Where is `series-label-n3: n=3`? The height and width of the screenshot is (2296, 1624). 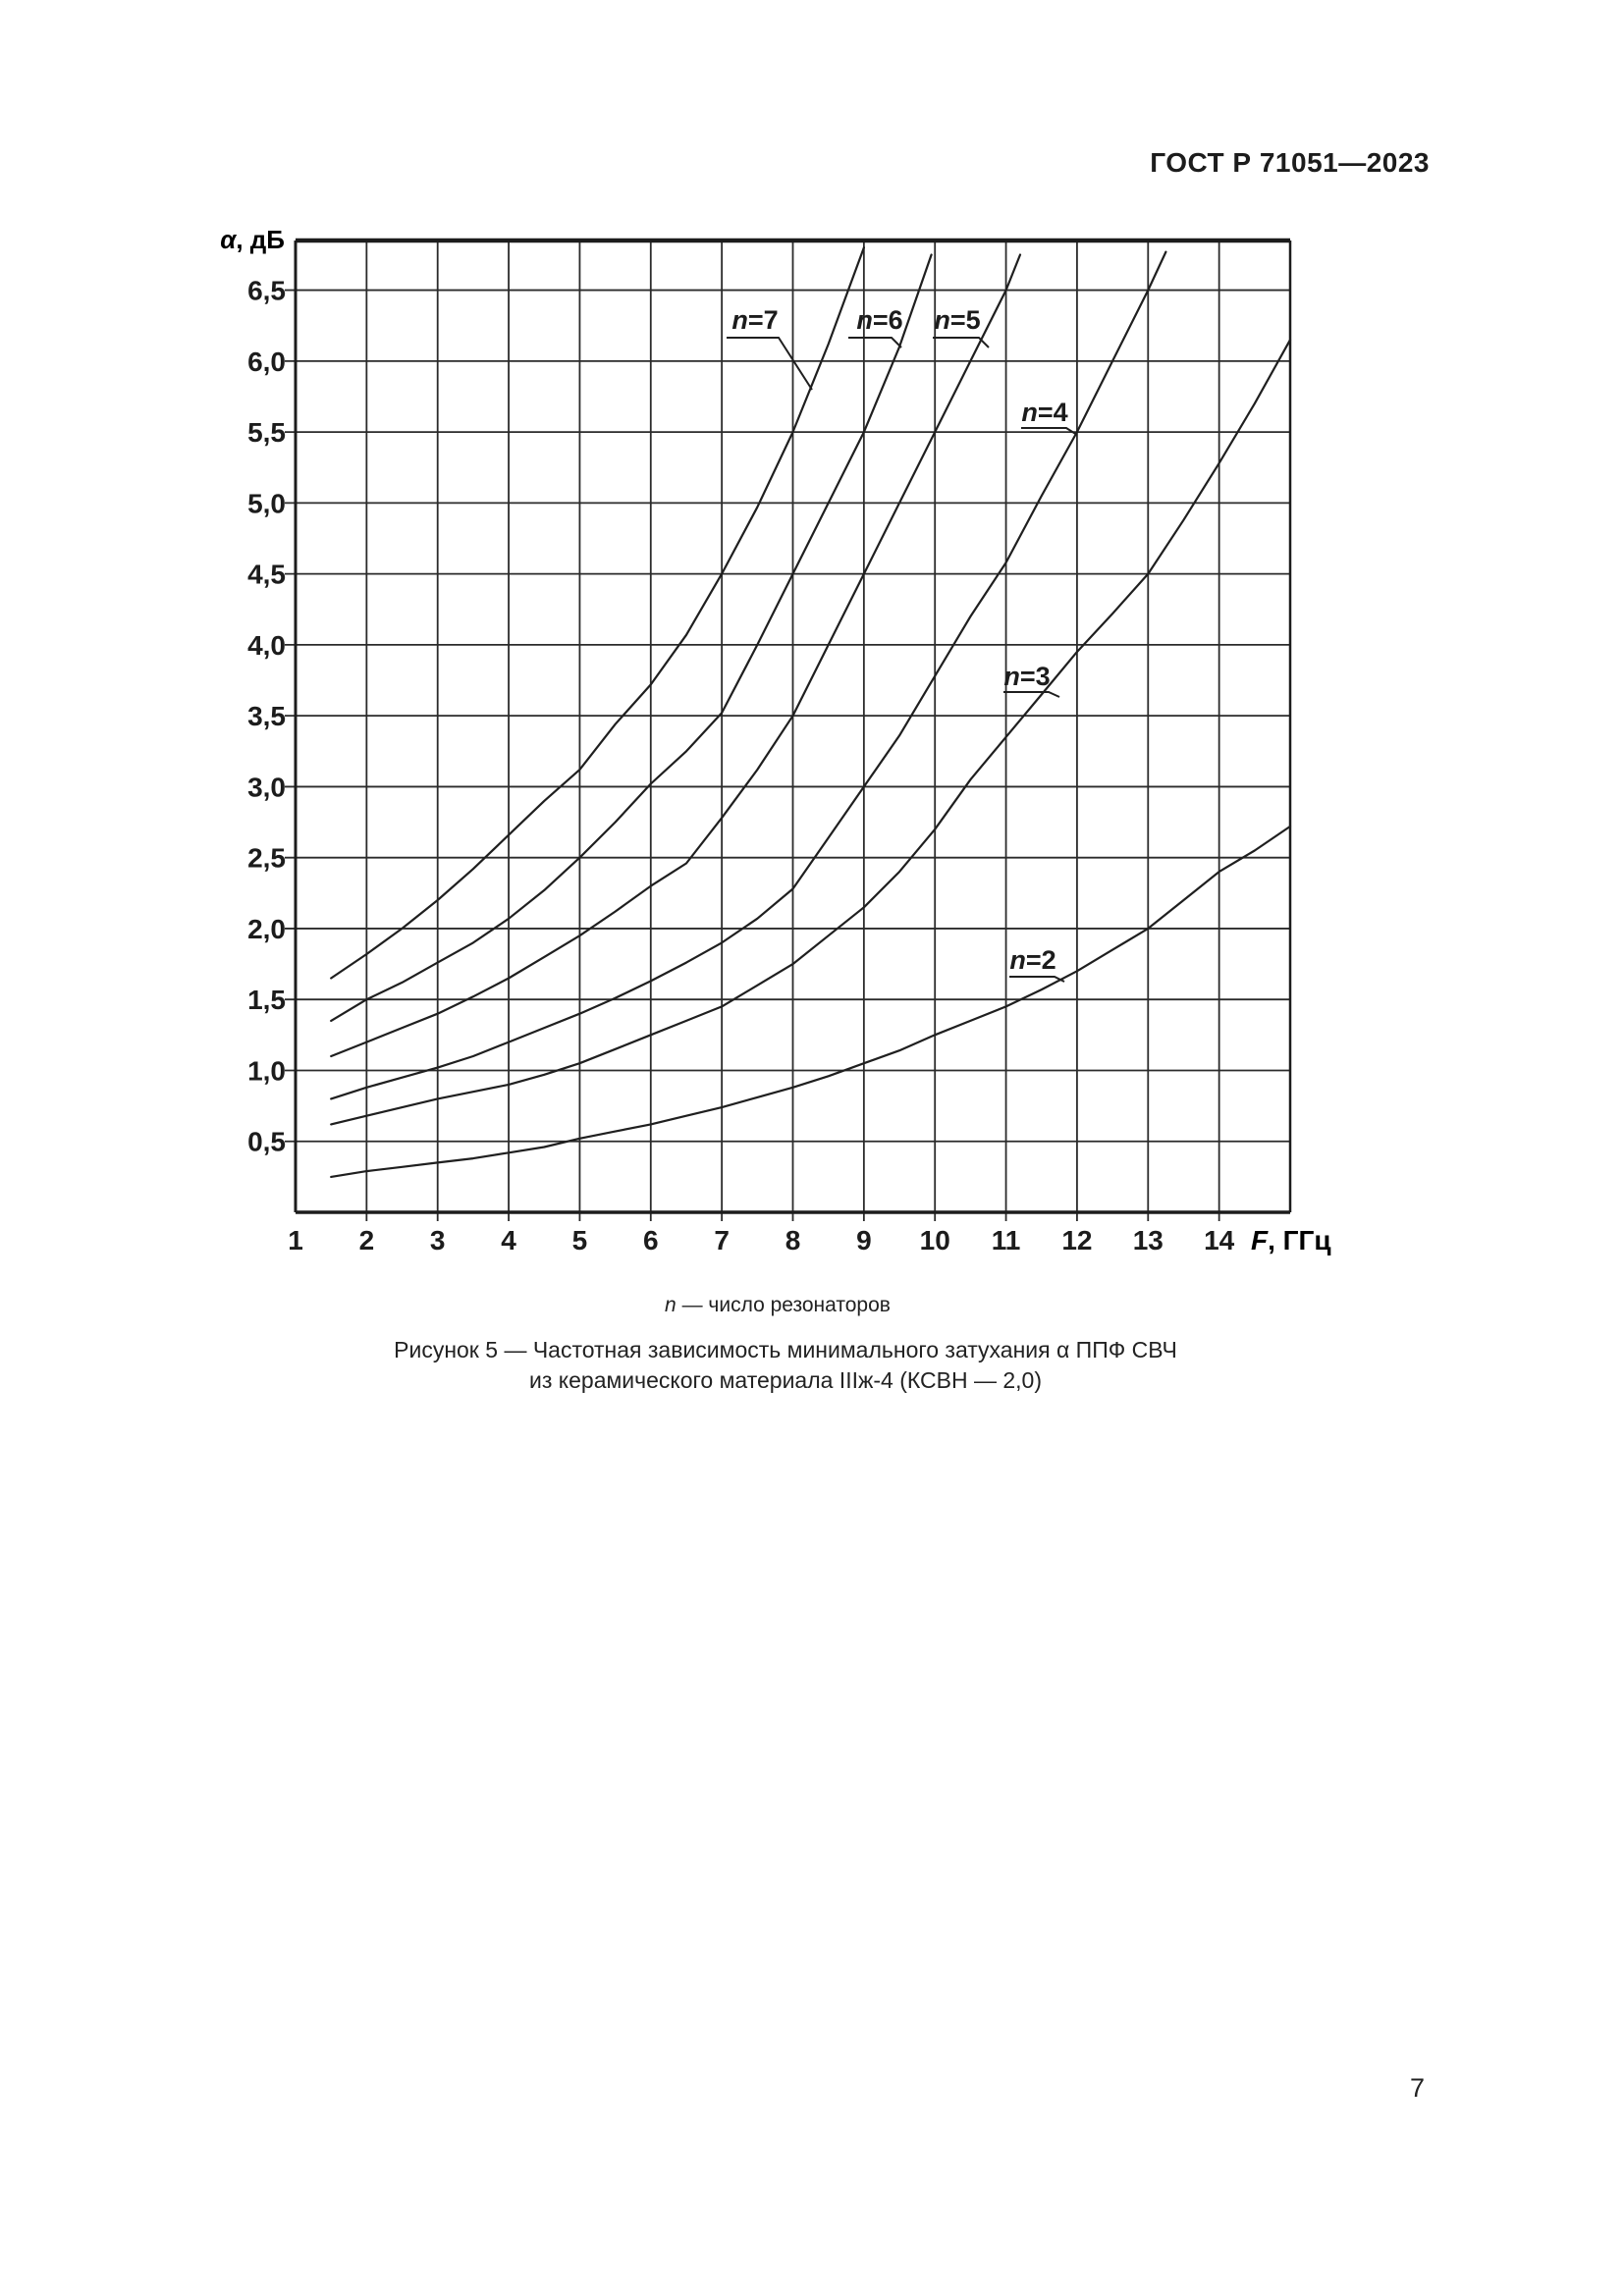
series-label-n3: n=3 is located at coordinates (1026, 676).